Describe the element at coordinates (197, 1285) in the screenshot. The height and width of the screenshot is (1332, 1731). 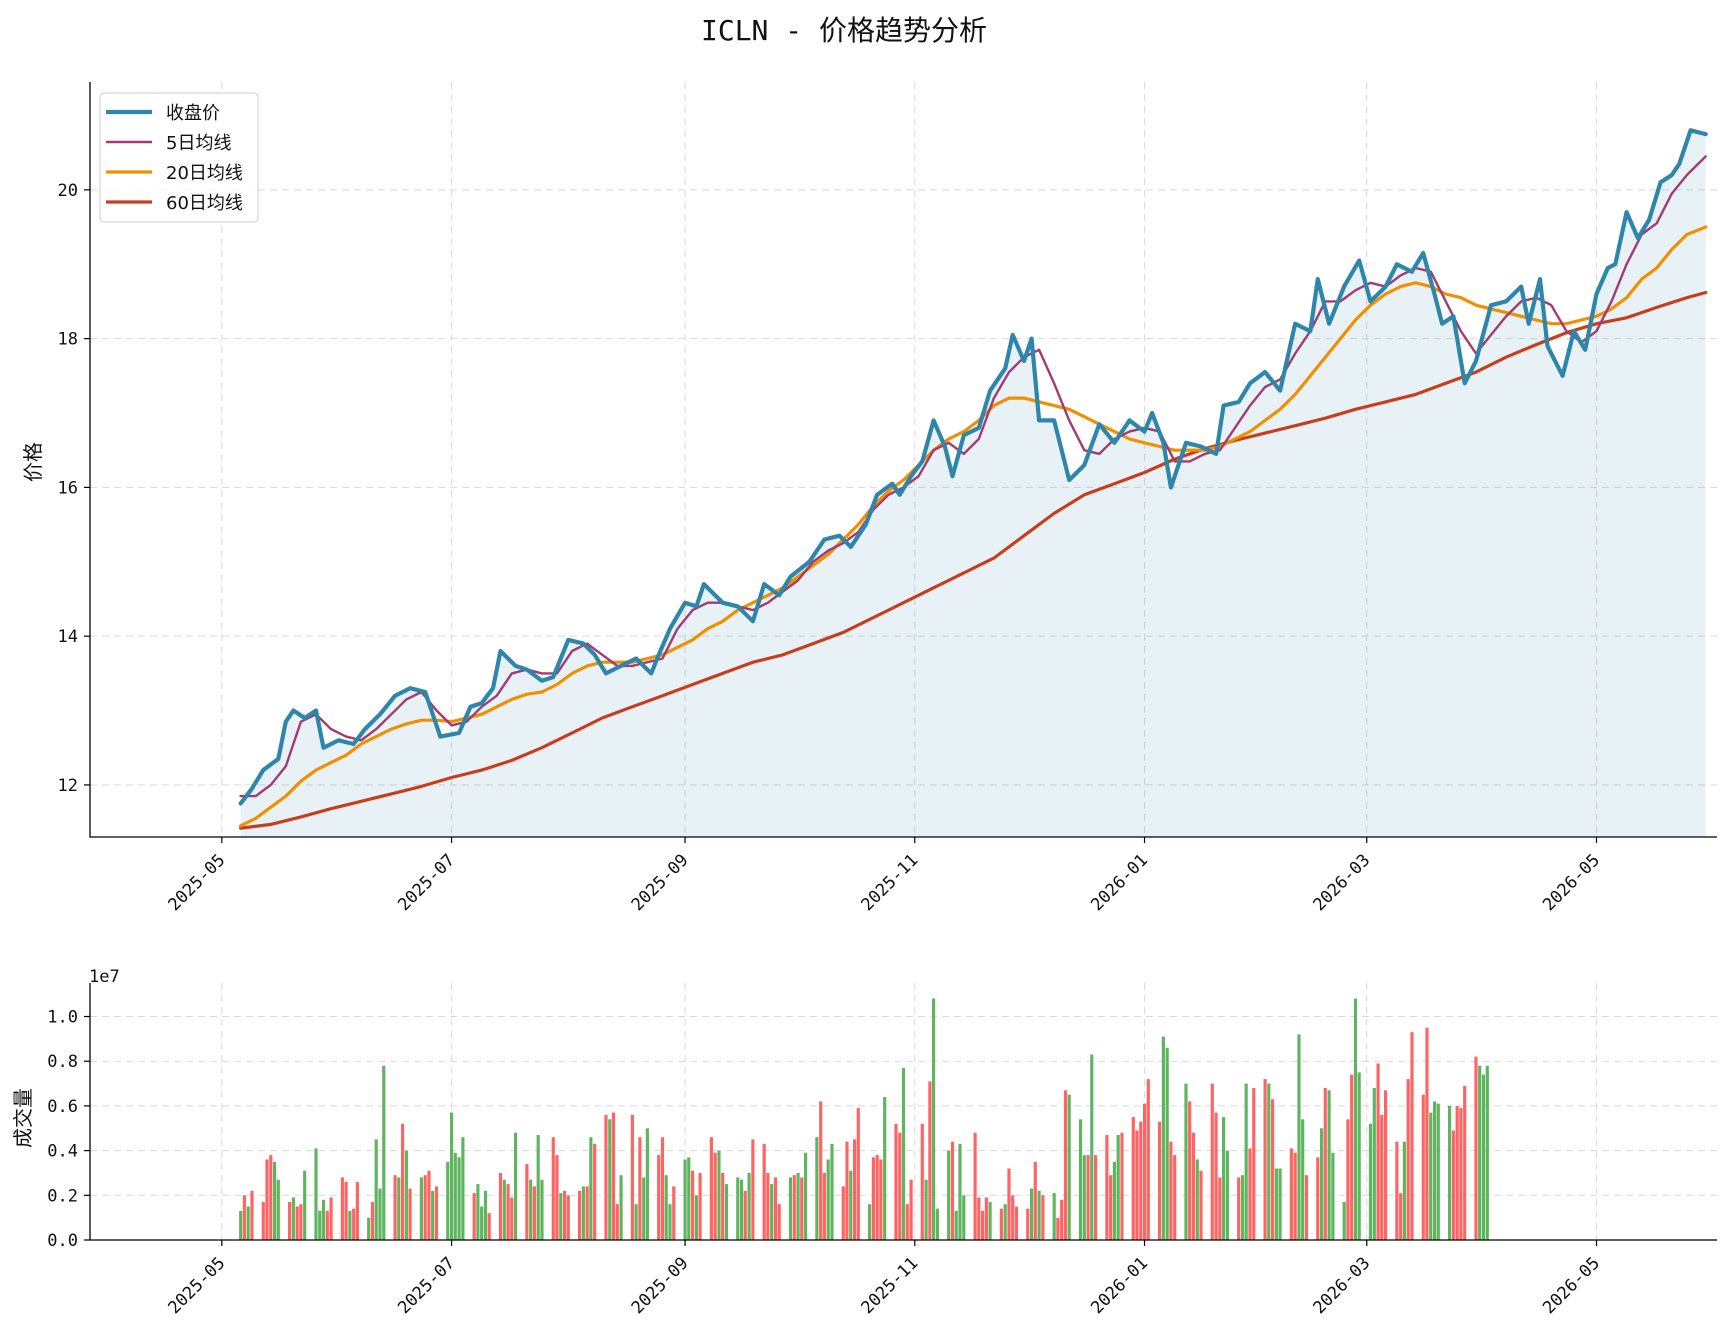
I see `volume-xtick-label: 2025-05` at that location.